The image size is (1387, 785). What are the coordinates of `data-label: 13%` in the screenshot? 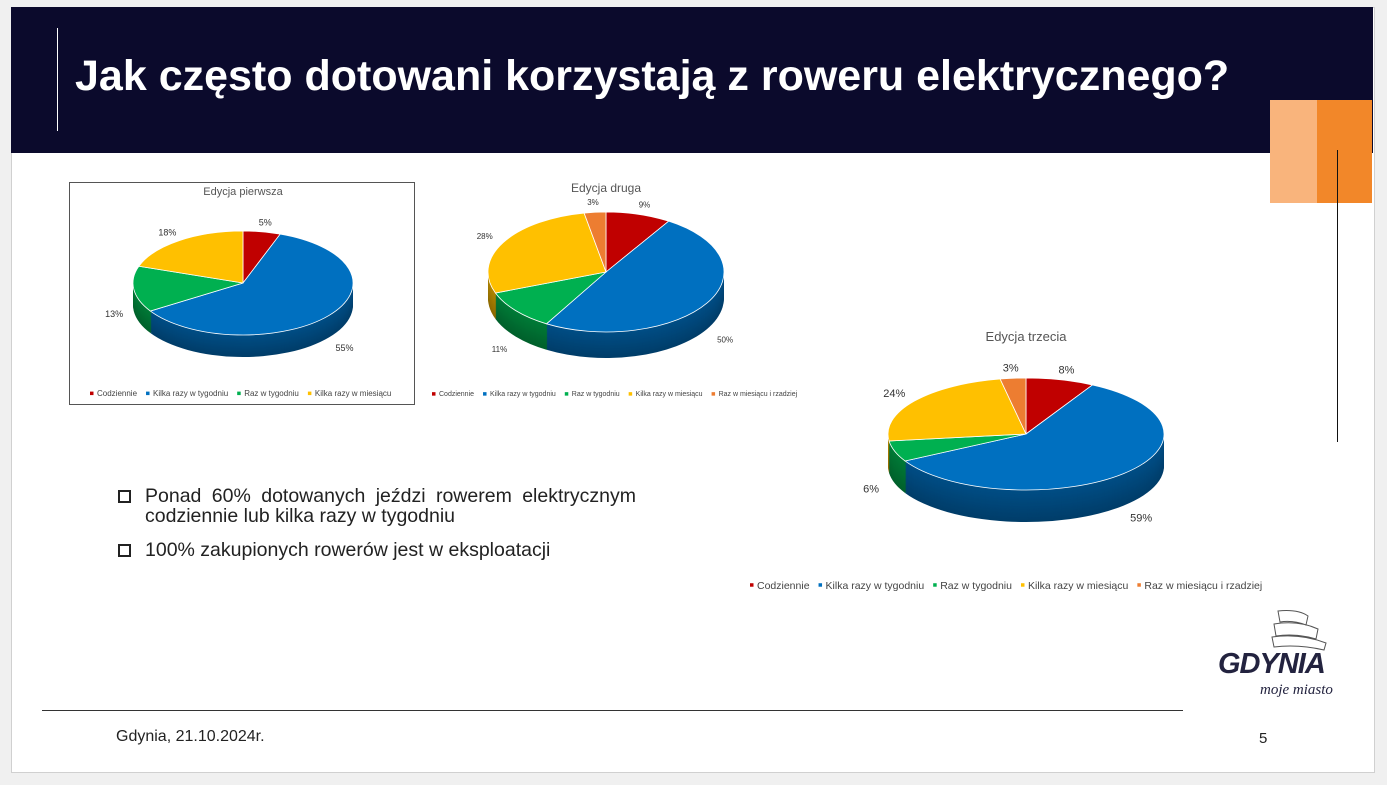 It's located at (114, 314).